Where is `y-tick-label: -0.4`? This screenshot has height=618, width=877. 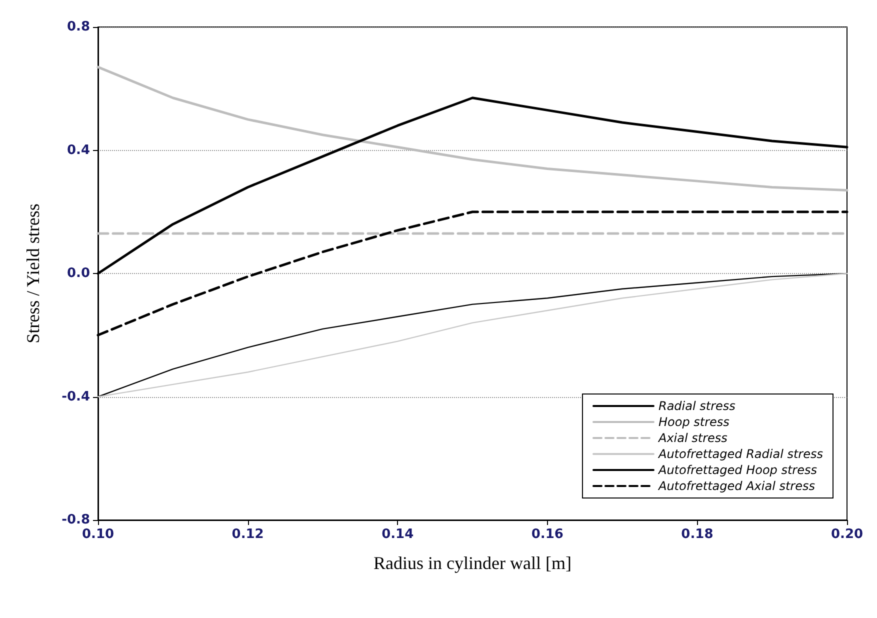
y-tick-label: -0.4 is located at coordinates (76, 396).